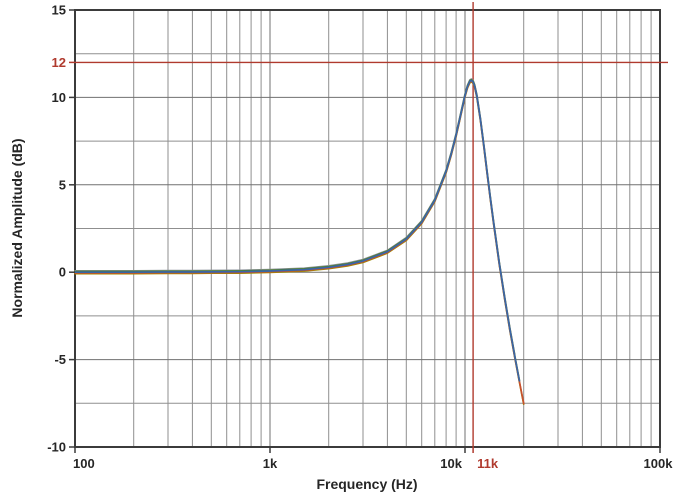  What do you see at coordinates (488, 463) in the screenshot?
I see `x-tick-label-11k: 11k` at bounding box center [488, 463].